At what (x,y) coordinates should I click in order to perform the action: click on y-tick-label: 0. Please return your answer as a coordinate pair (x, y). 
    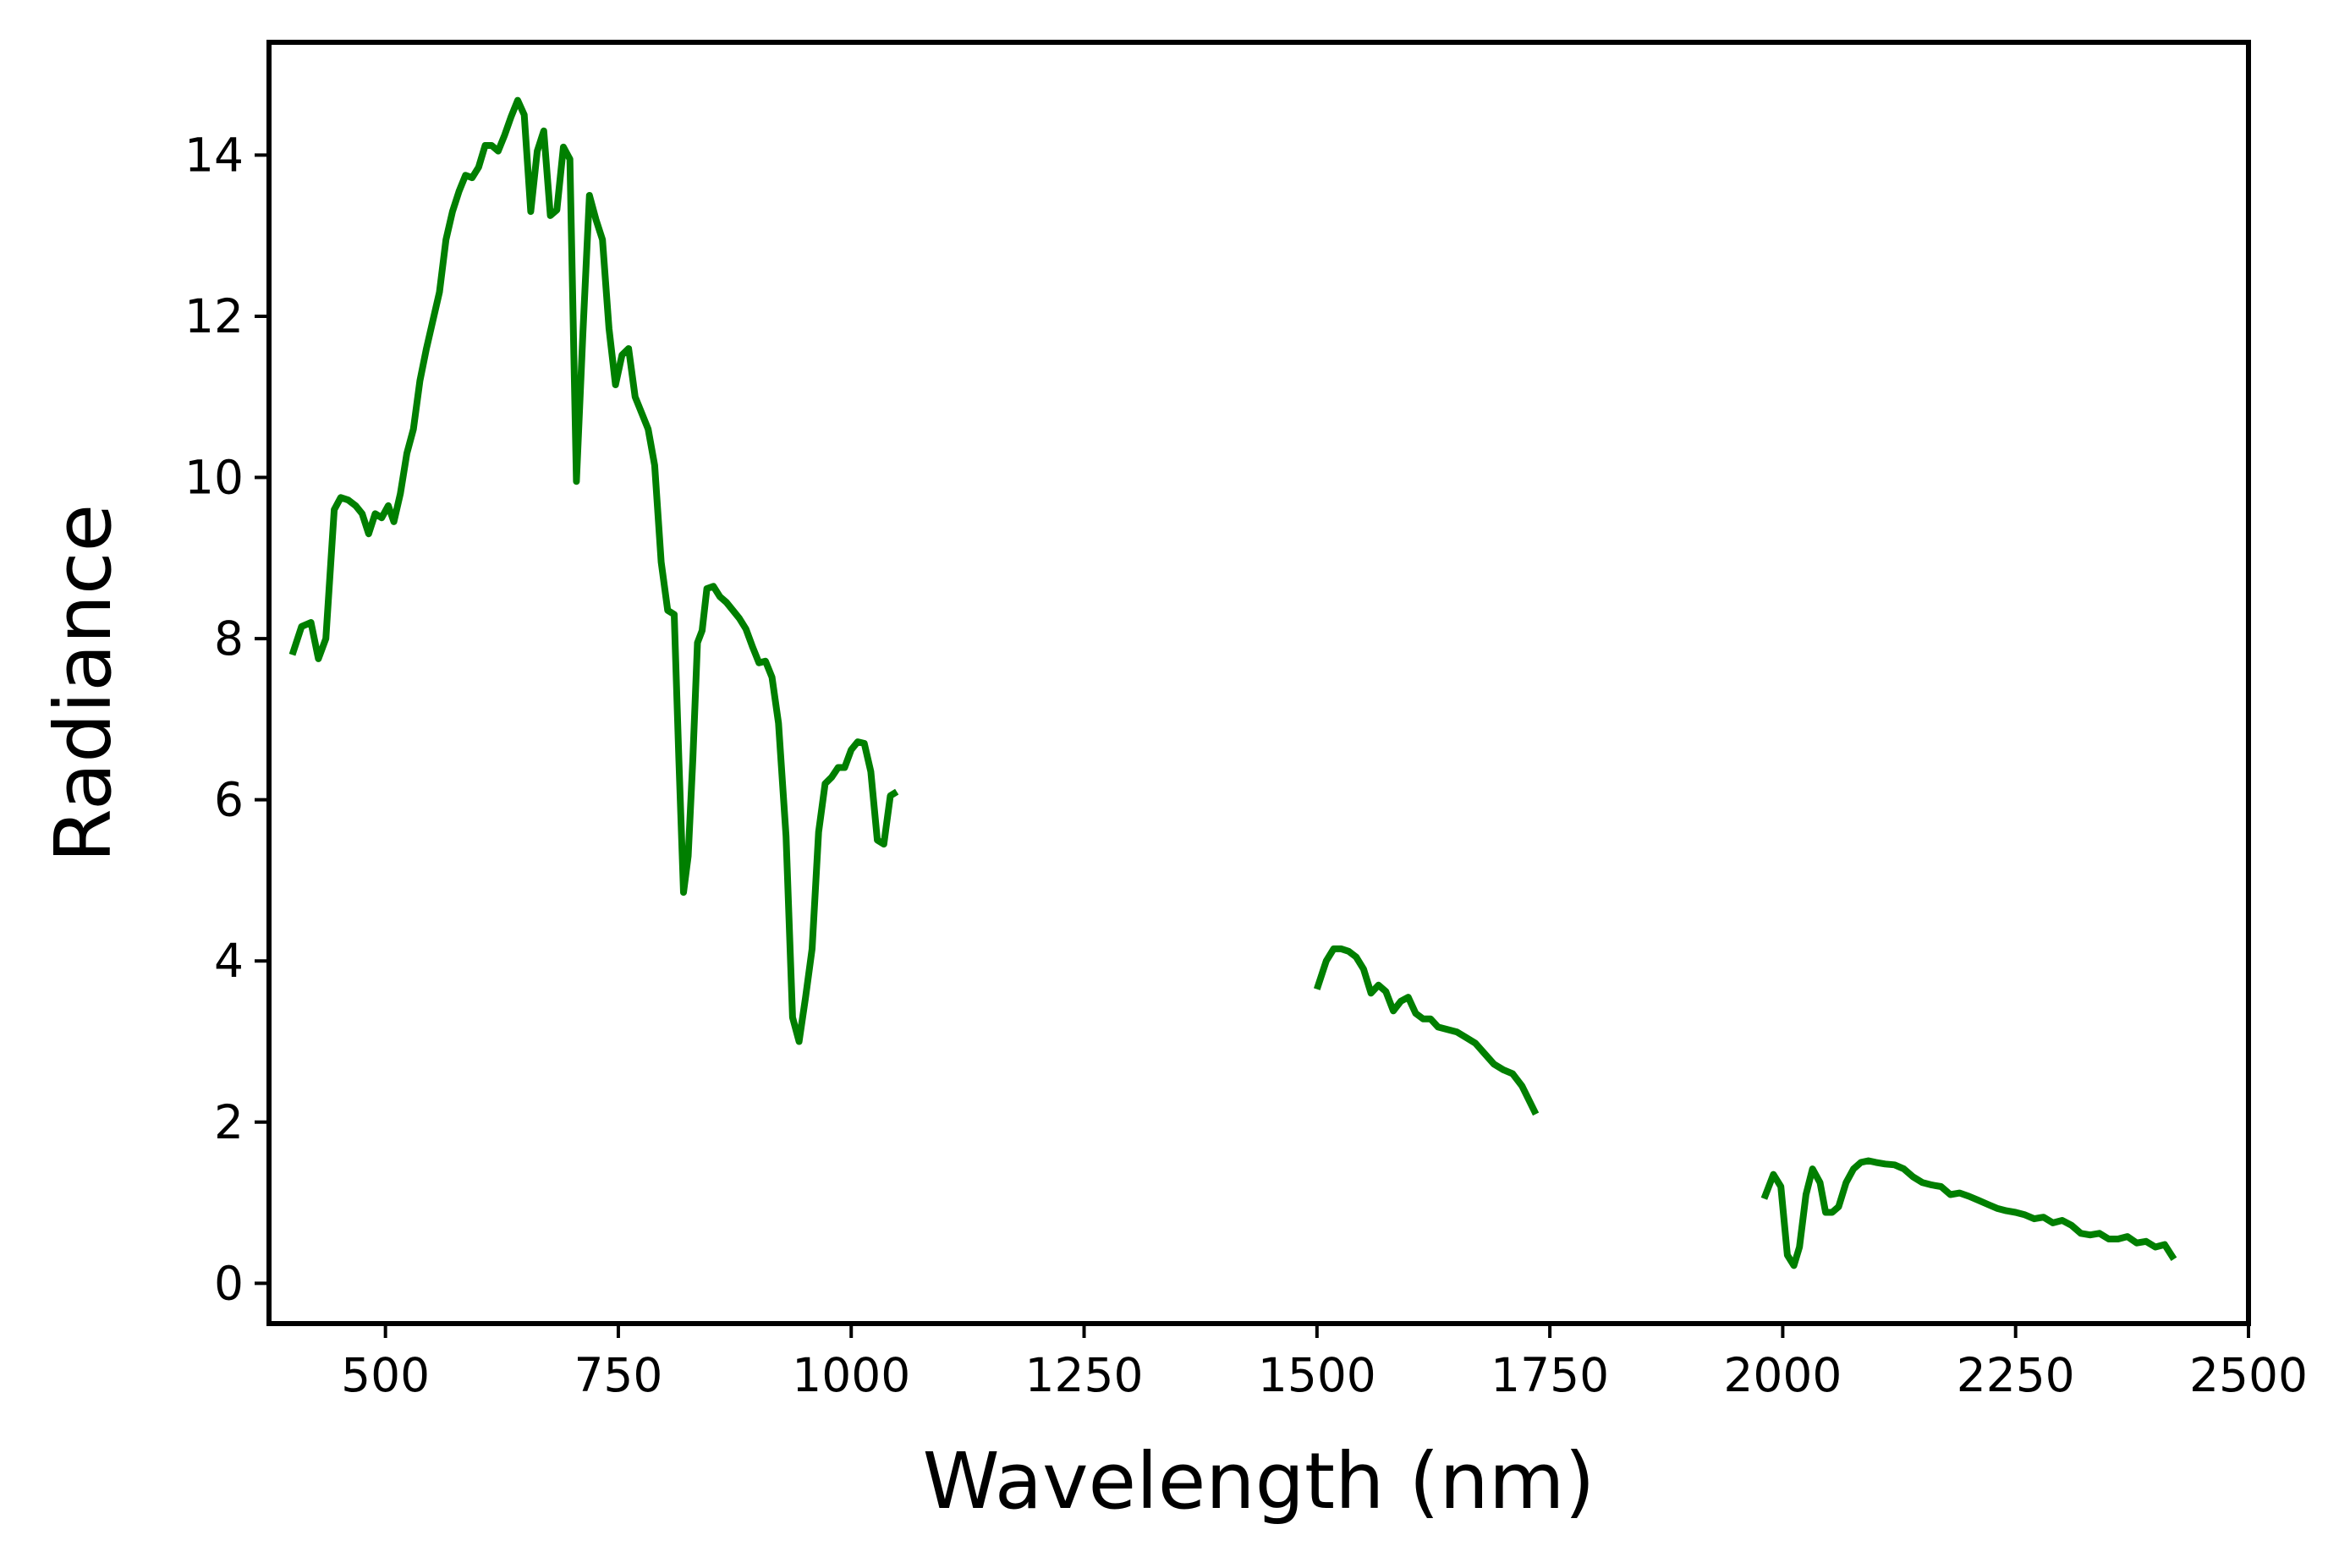
    Looking at the image, I should click on (229, 1283).